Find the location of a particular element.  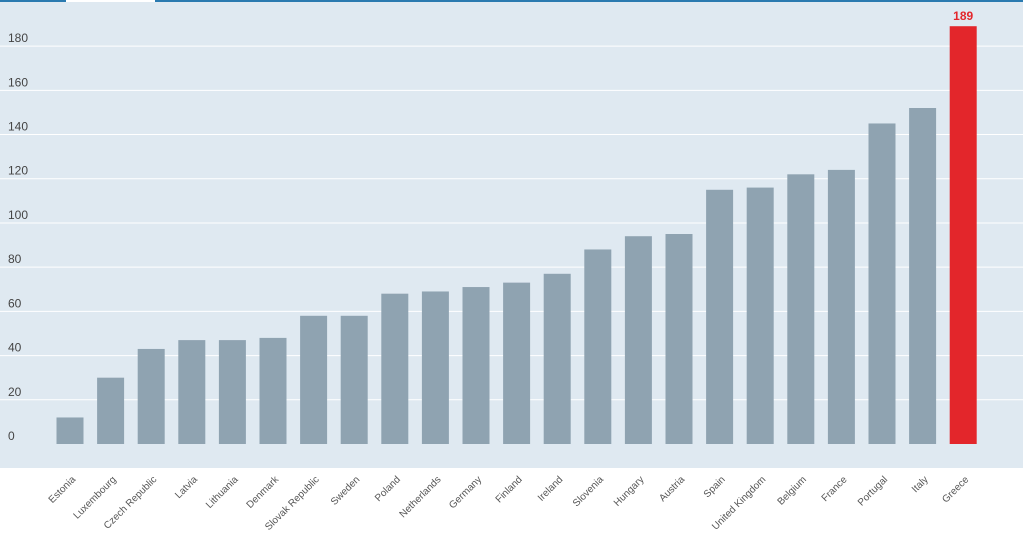

bar-finland is located at coordinates (517, 363).